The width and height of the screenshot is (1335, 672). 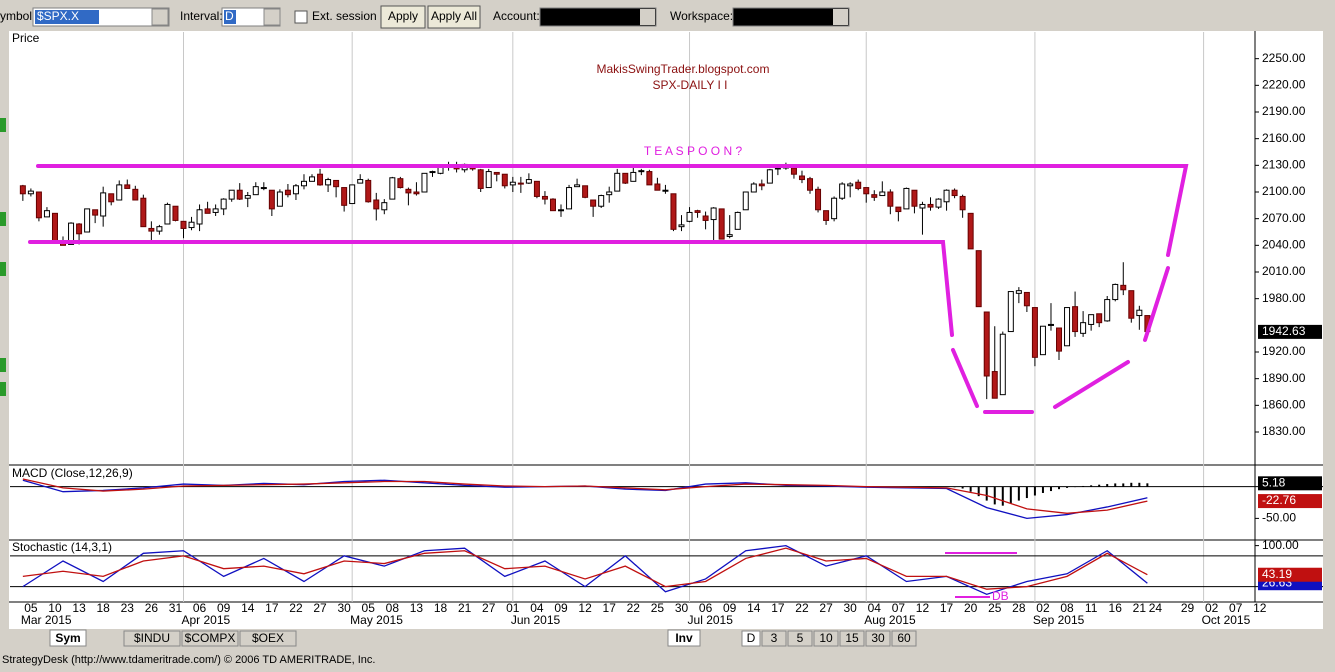 What do you see at coordinates (1274, 482) in the screenshot?
I see `value-label: 5.18` at bounding box center [1274, 482].